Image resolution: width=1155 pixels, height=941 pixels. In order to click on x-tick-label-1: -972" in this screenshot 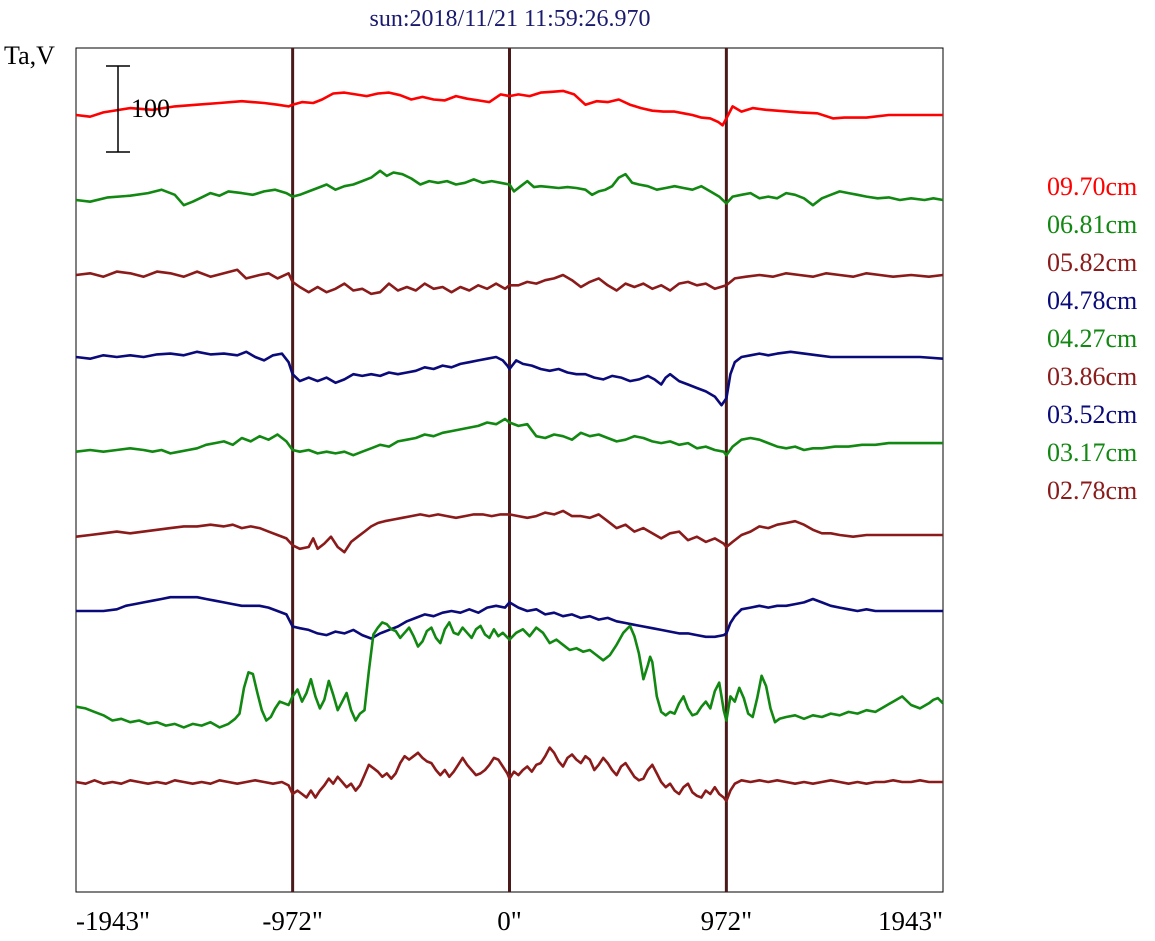, I will do `click(292, 921)`.